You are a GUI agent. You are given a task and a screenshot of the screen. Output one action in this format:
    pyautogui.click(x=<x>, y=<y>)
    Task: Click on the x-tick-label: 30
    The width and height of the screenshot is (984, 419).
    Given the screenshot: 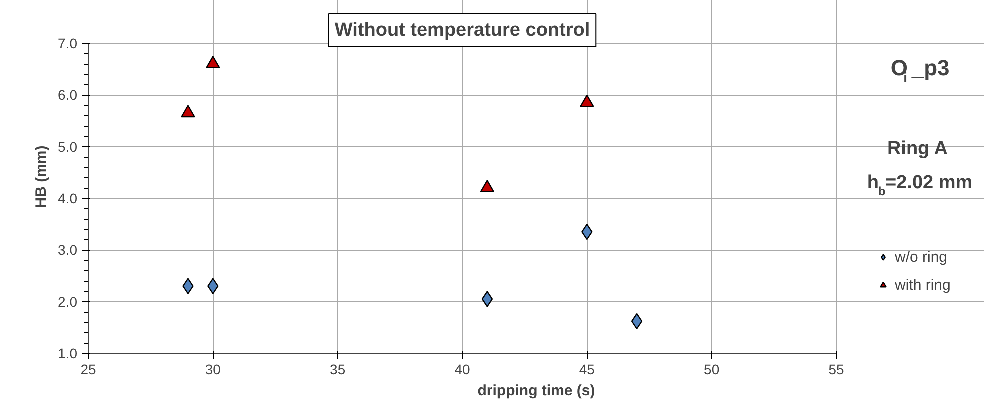 What is the action you would take?
    pyautogui.click(x=213, y=370)
    